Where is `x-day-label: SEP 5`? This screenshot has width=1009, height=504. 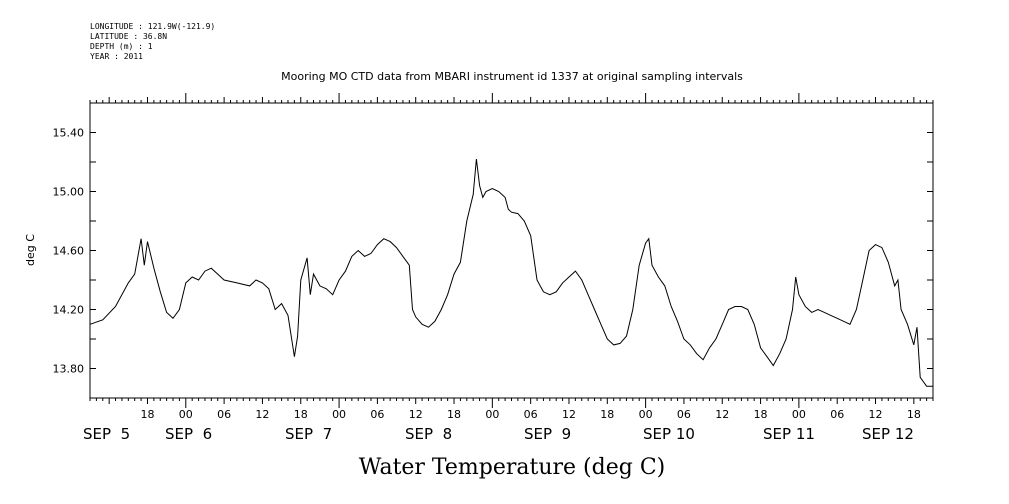
x-day-label: SEP 5 is located at coordinates (106, 434).